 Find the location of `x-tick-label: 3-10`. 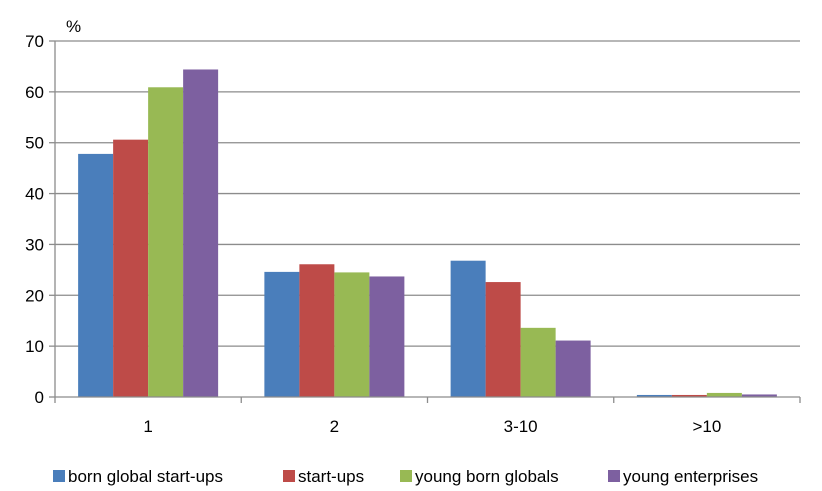

x-tick-label: 3-10 is located at coordinates (521, 426).